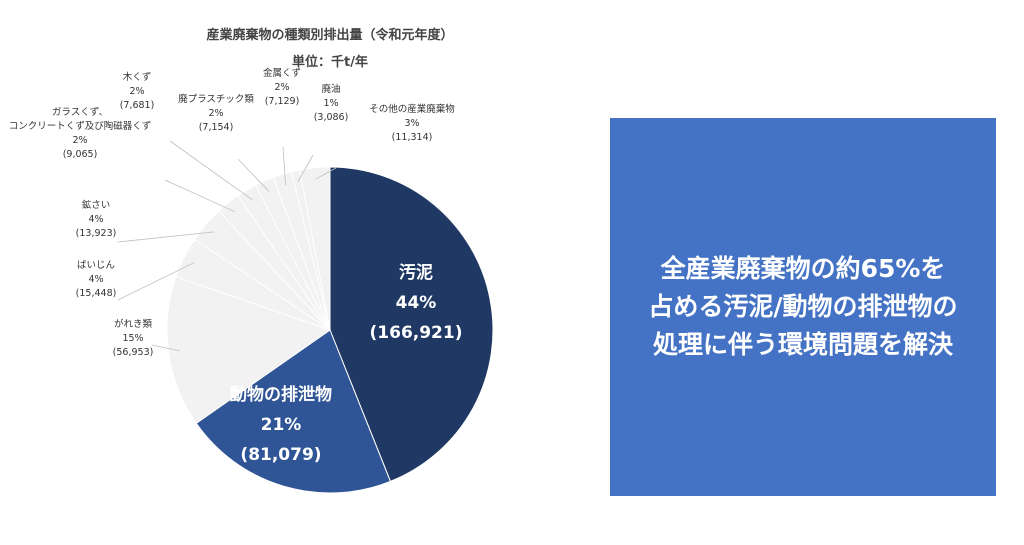 The height and width of the screenshot is (545, 1024). Describe the element at coordinates (96, 205) in the screenshot. I see `slice-label-name: 鉱さい` at that location.